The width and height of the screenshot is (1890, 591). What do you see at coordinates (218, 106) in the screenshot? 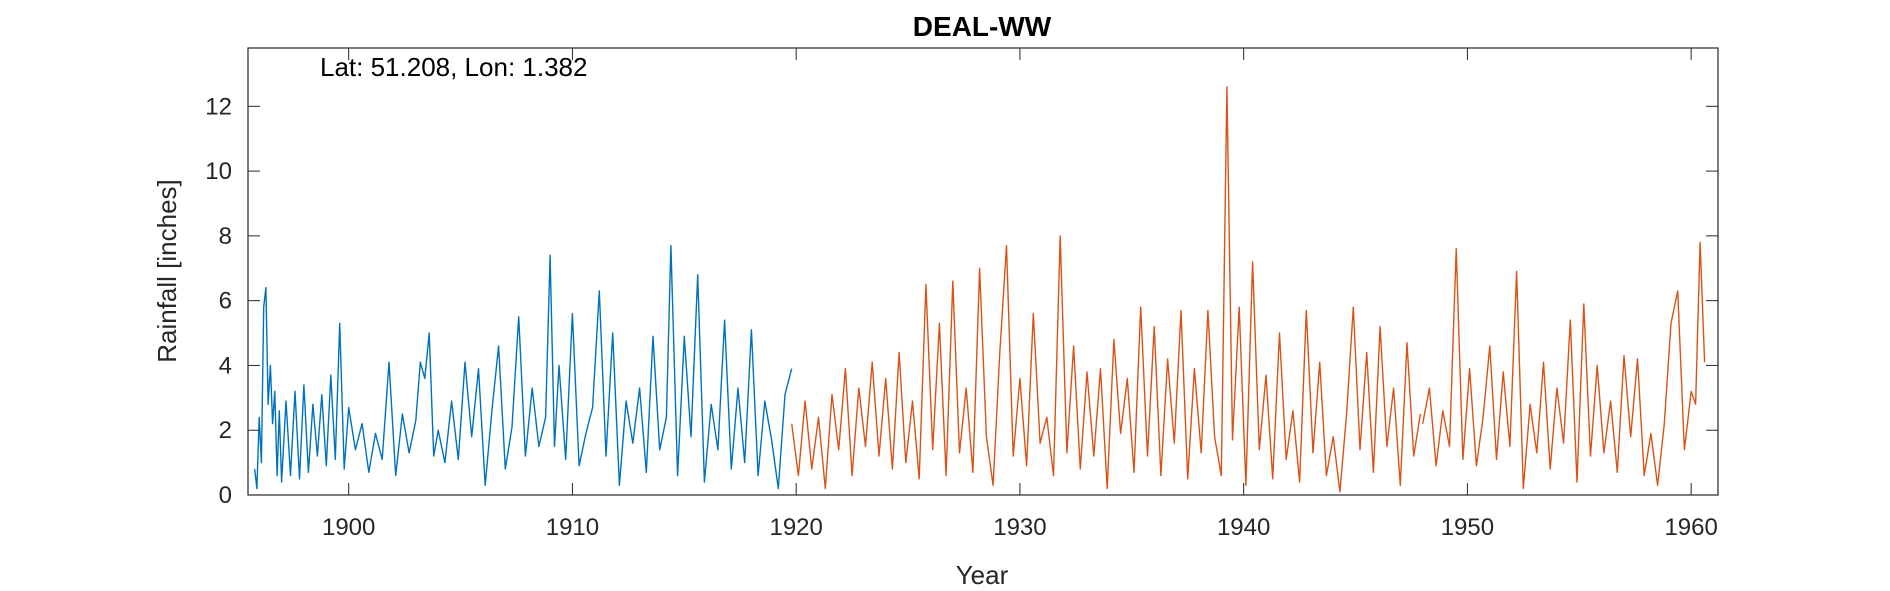
I see `y-tick-label: 12` at bounding box center [218, 106].